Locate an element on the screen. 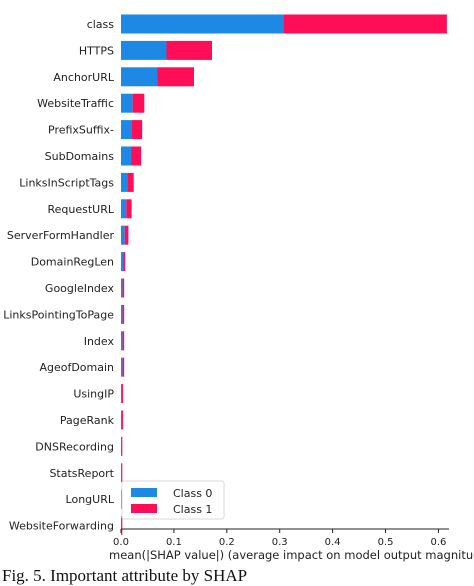 The image size is (474, 586). x-tick-label: 0.6 is located at coordinates (438, 542).